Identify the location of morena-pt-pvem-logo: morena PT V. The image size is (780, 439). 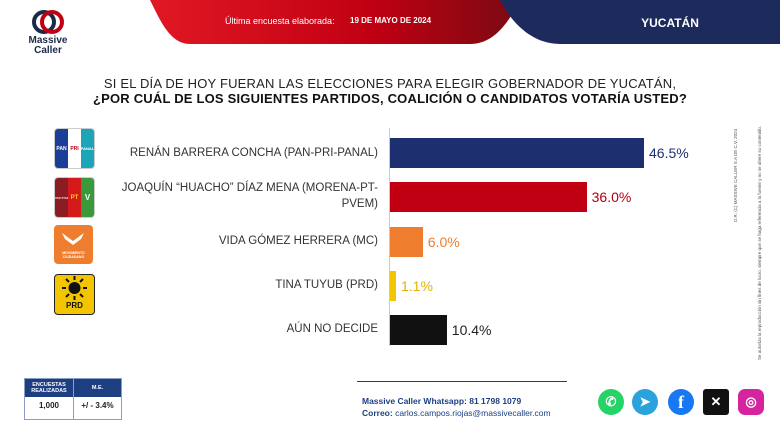
(74, 197).